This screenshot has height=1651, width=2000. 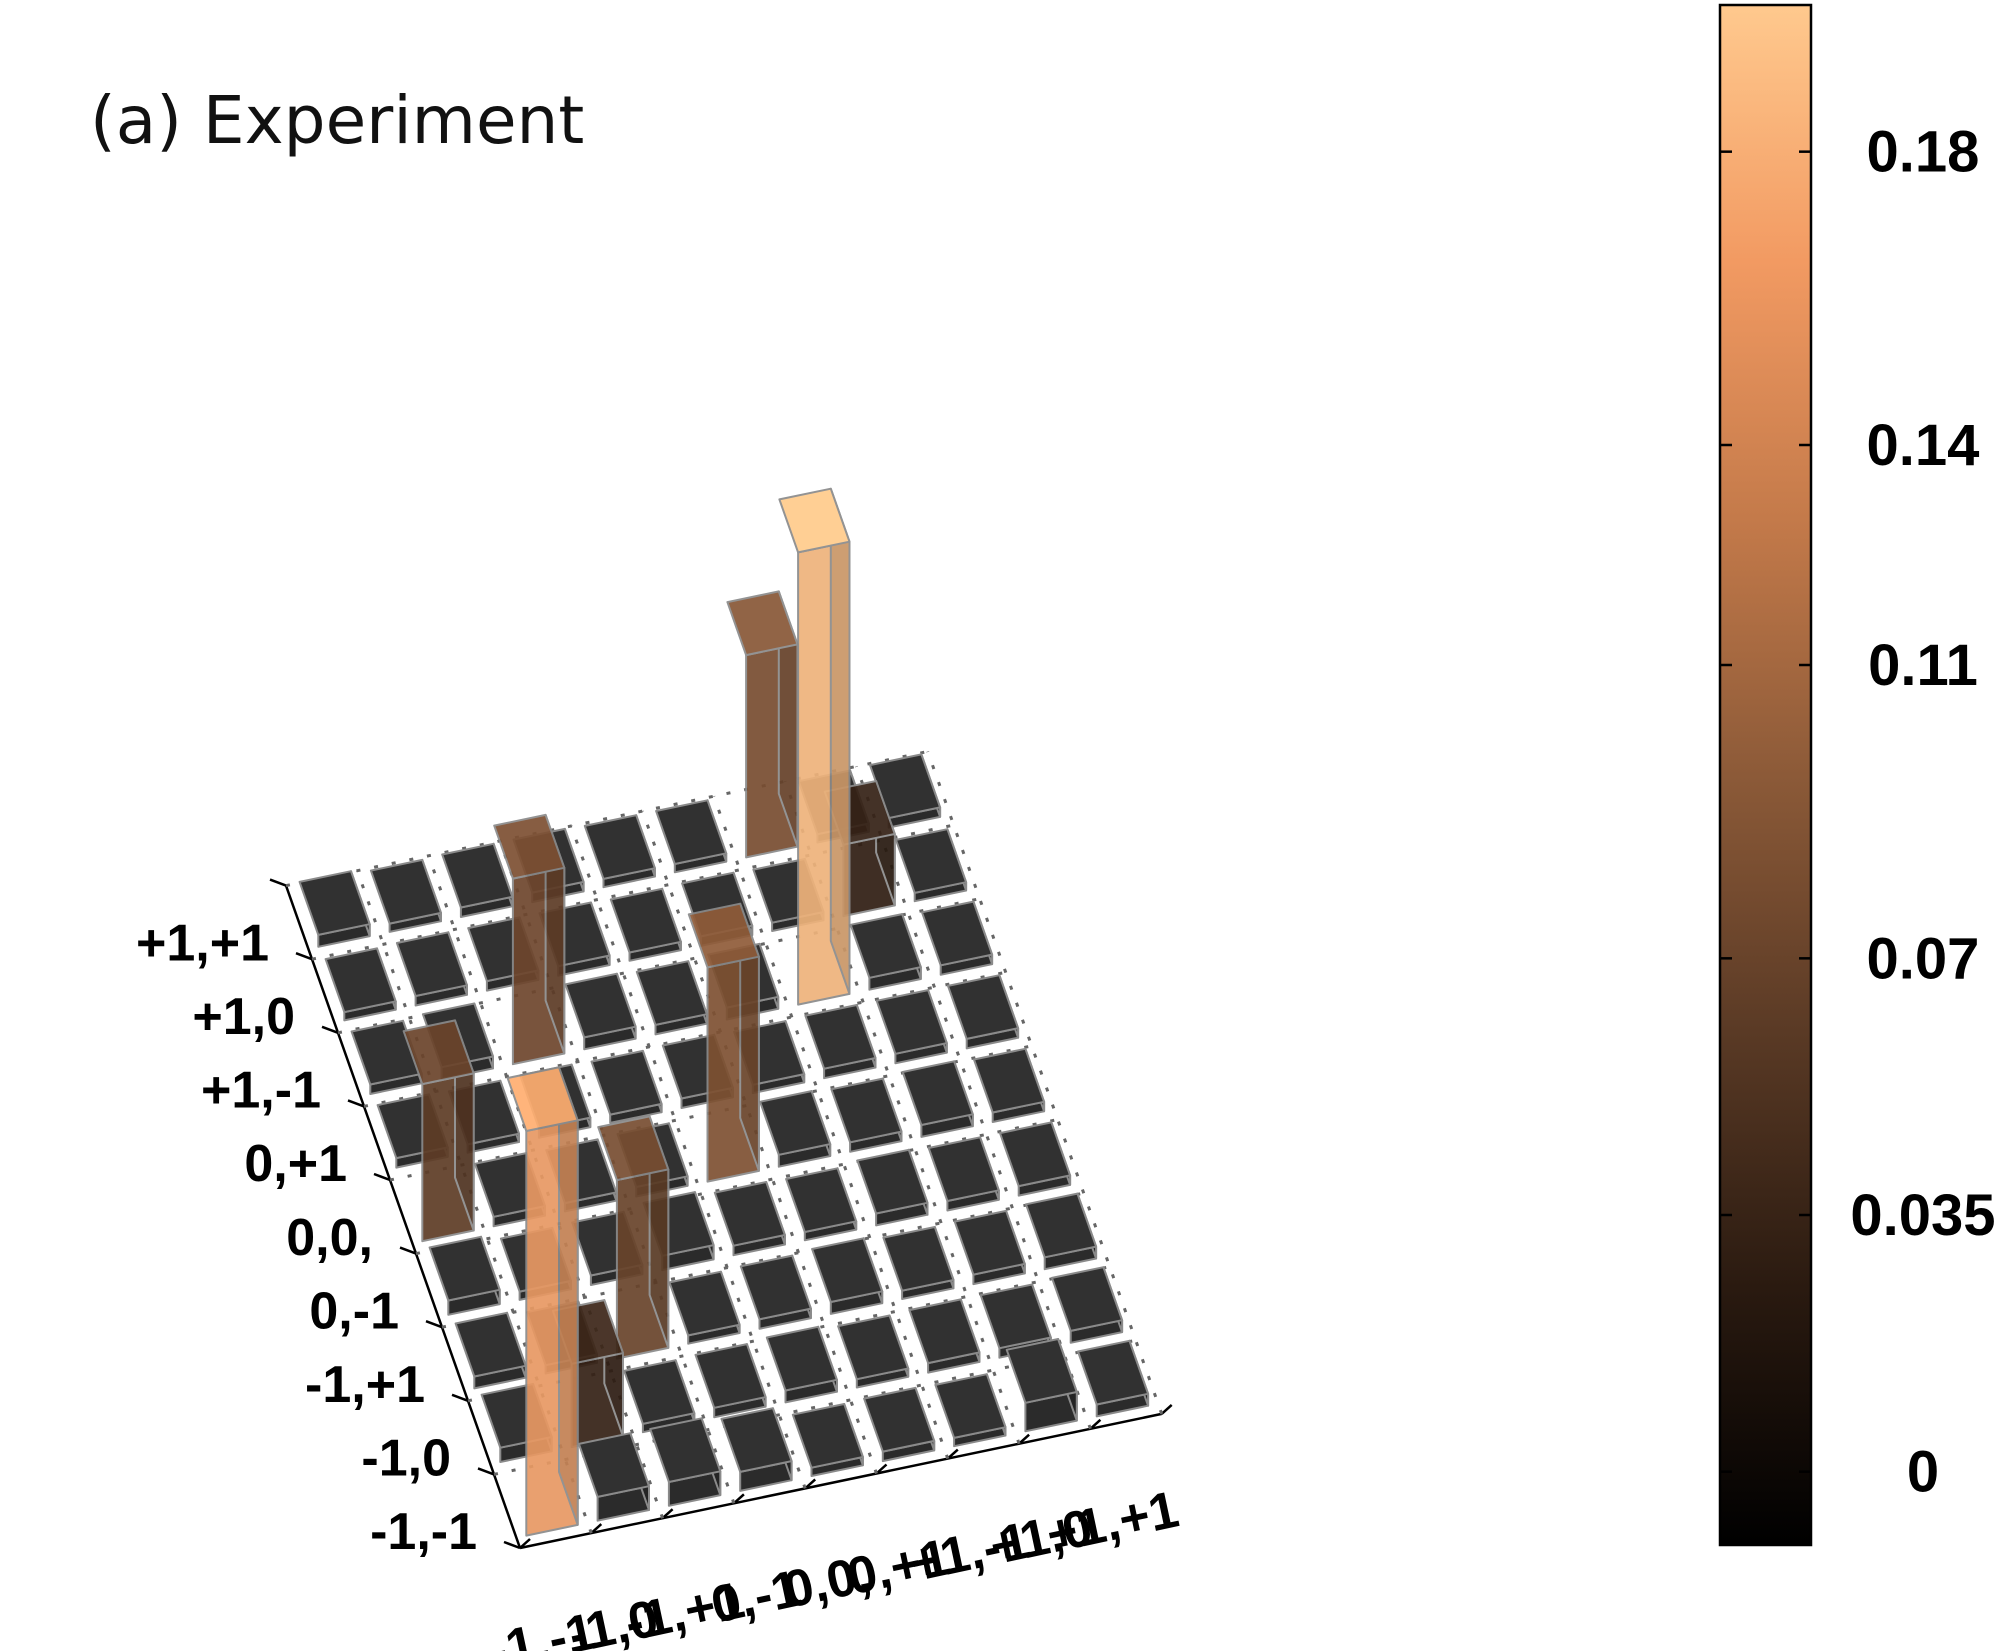 I want to click on colorbar-tick-label: 0.14, so click(x=1923, y=445).